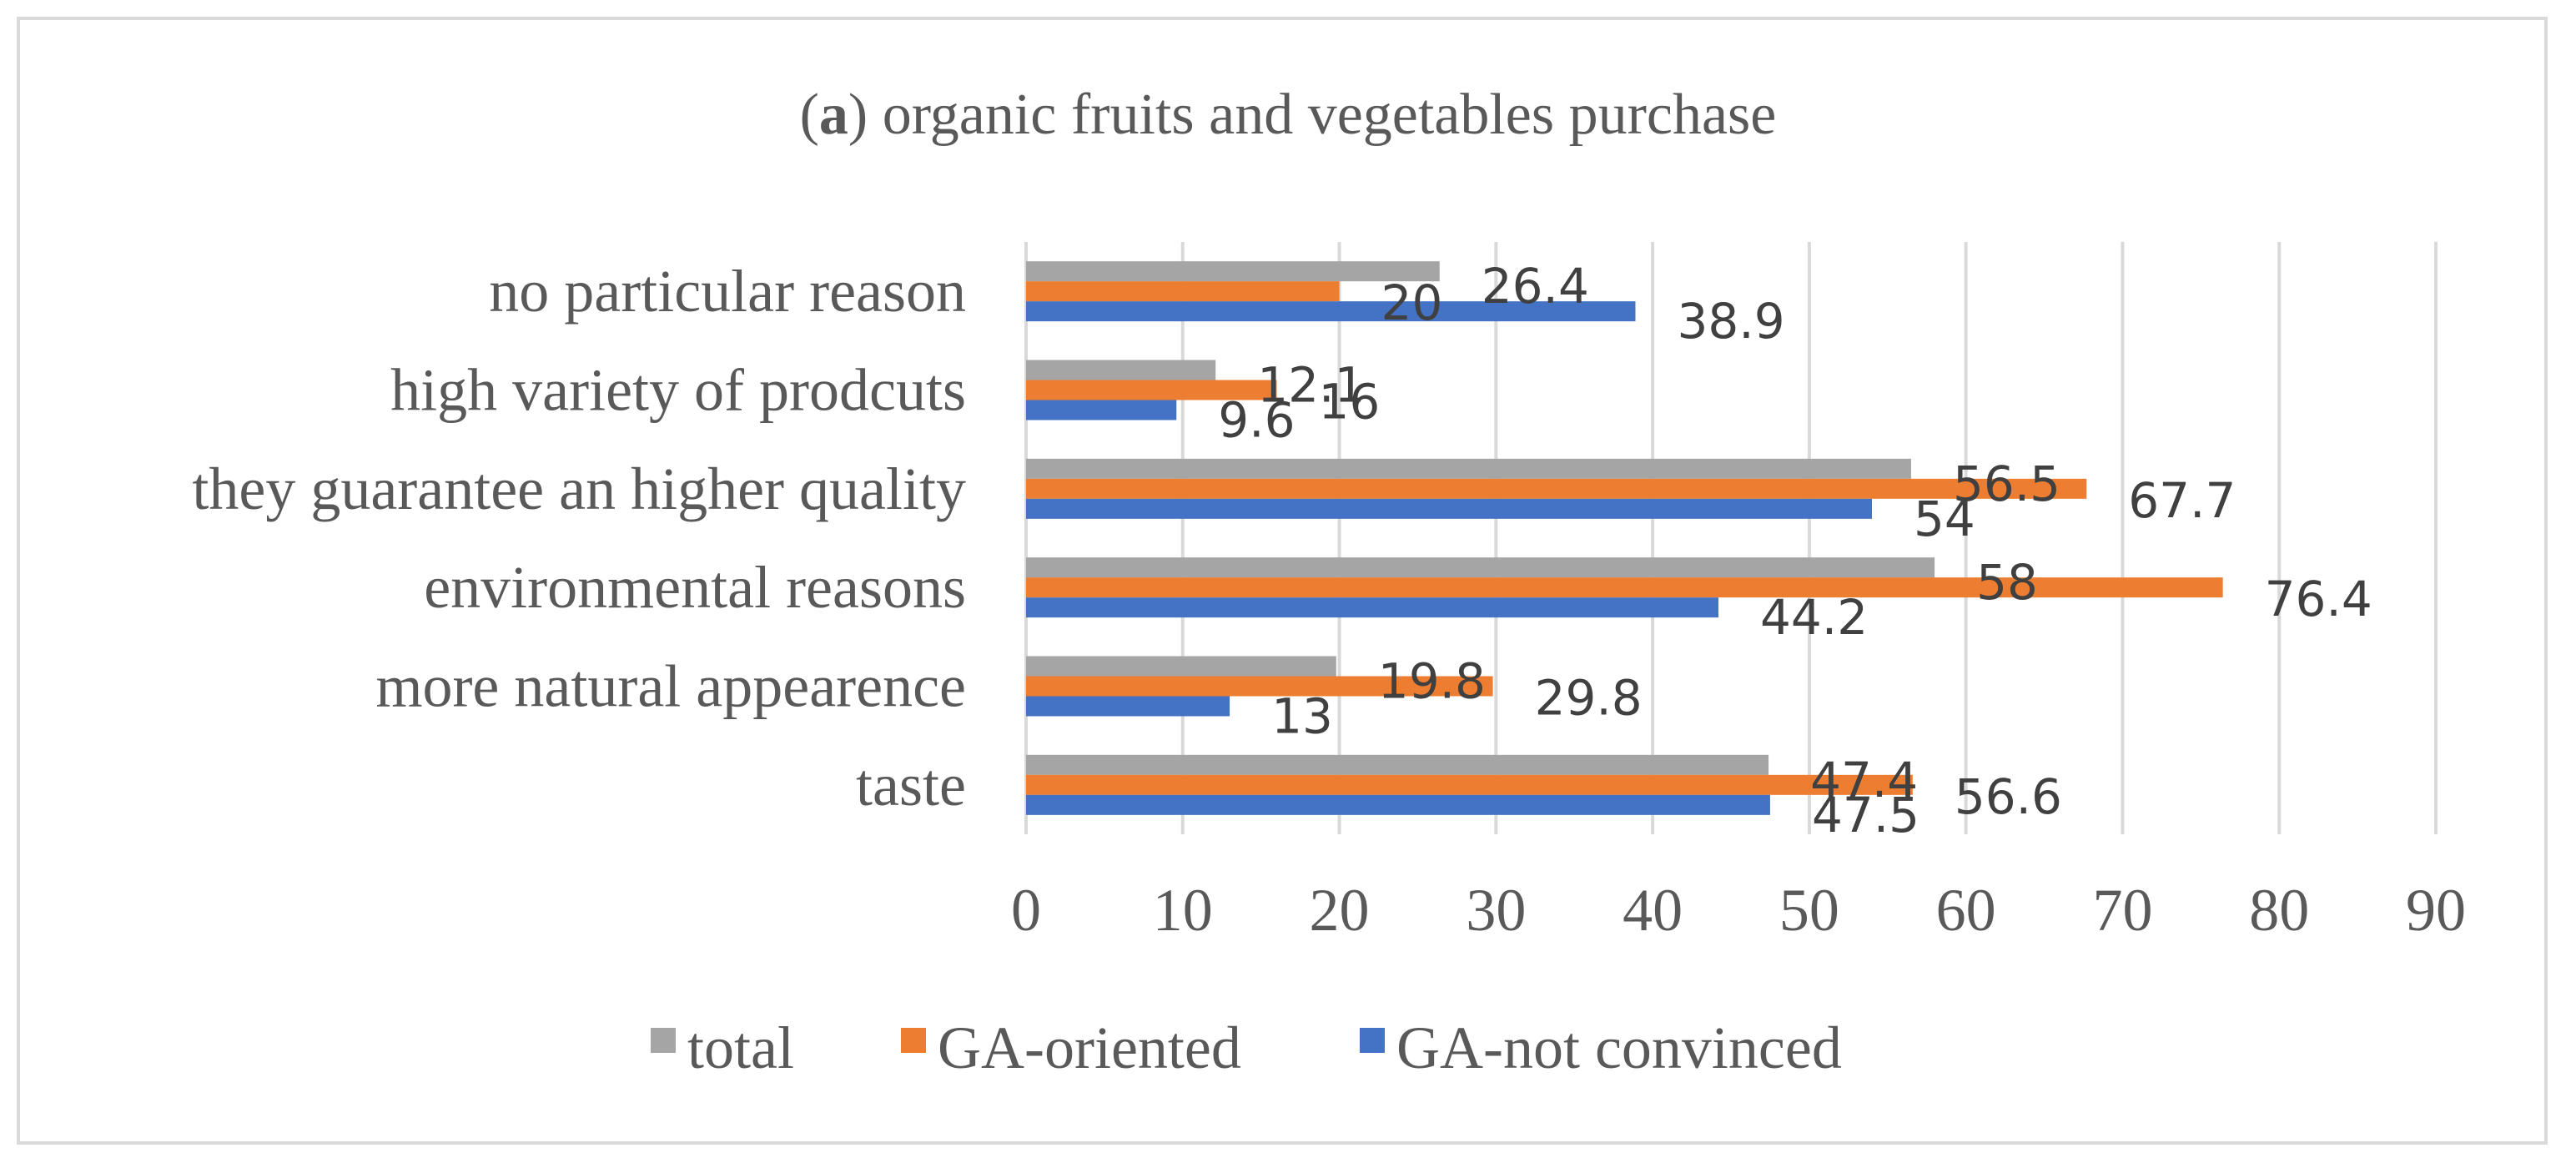  I want to click on x-tick-label: 40, so click(1653, 910).